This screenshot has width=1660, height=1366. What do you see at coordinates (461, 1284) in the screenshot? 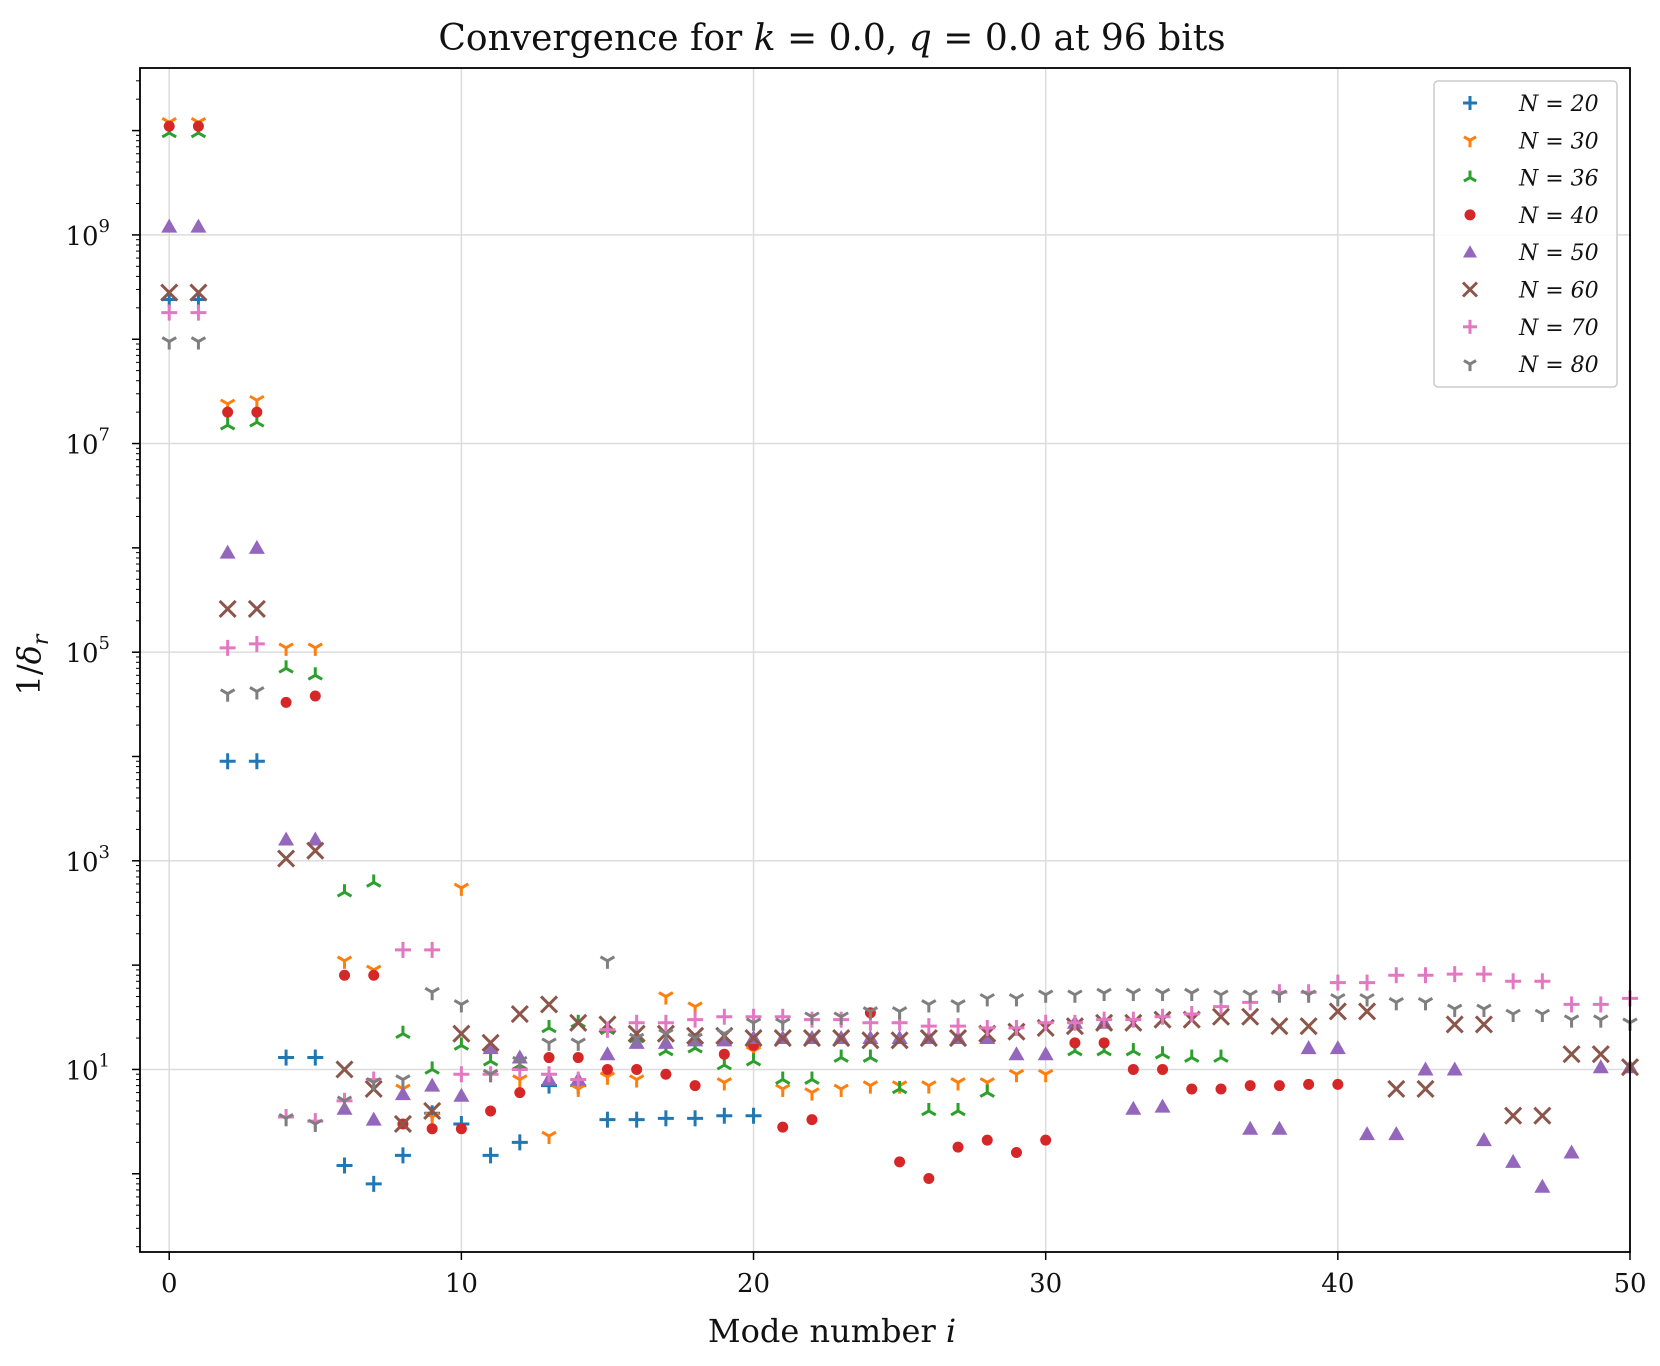
I see `x-tick-label: 10` at bounding box center [461, 1284].